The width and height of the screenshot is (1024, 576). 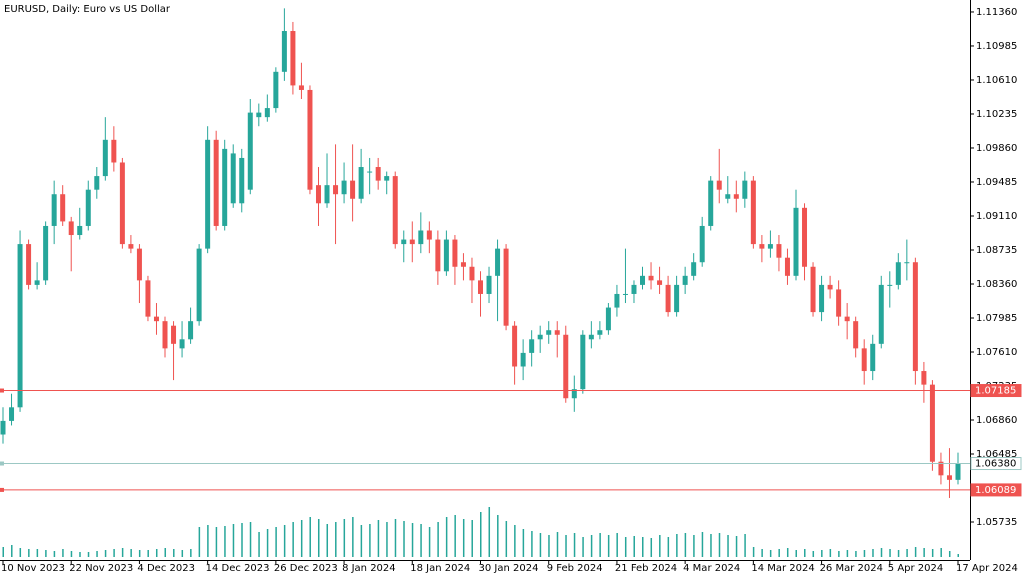 What do you see at coordinates (996, 318) in the screenshot?
I see `y-tick-label: 1.07985` at bounding box center [996, 318].